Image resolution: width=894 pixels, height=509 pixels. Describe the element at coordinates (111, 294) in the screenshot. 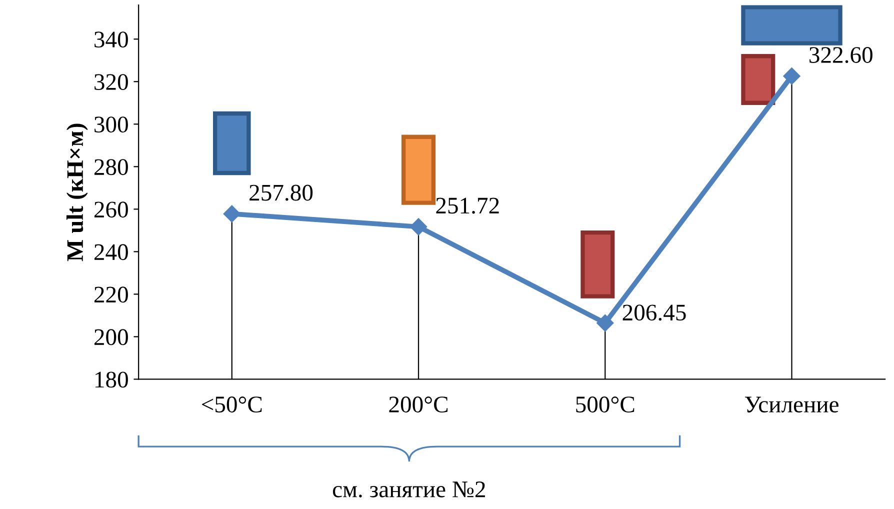

I see `y-tick-label: 220` at that location.